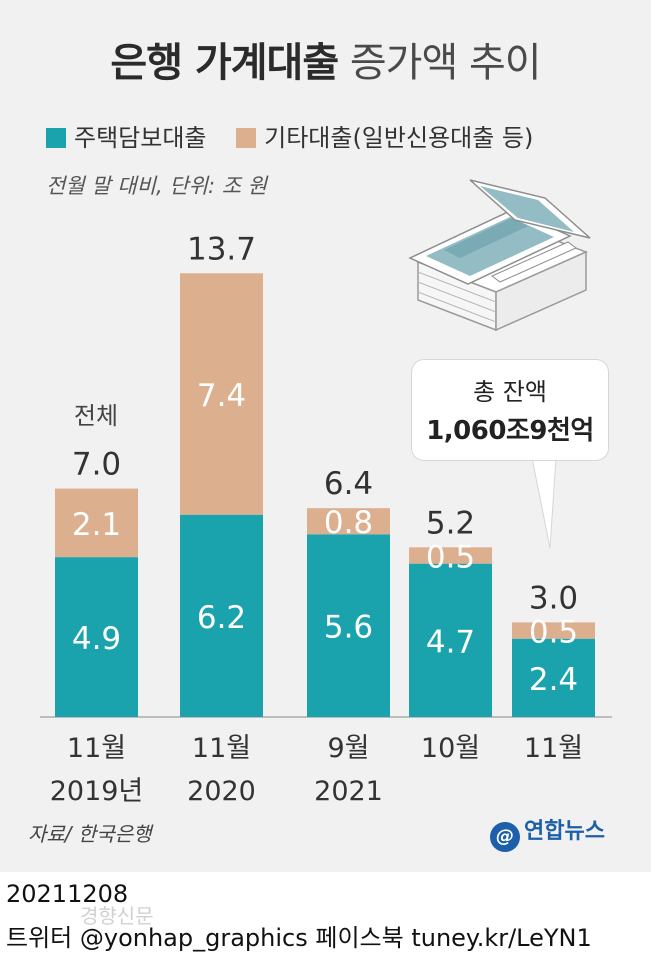  Describe the element at coordinates (510, 431) in the screenshot. I see `callout-line2: 1,060조9천억` at that location.